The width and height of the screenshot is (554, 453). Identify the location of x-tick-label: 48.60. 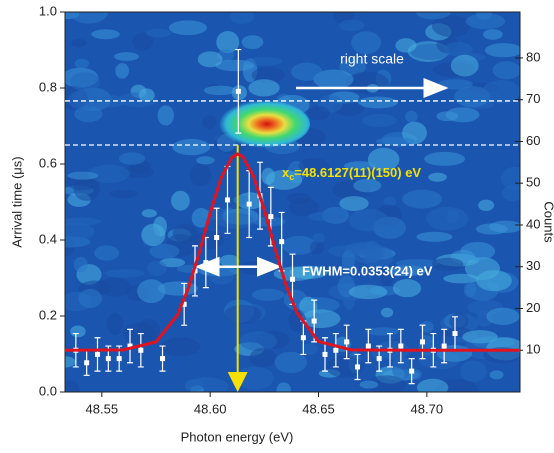
(210, 408).